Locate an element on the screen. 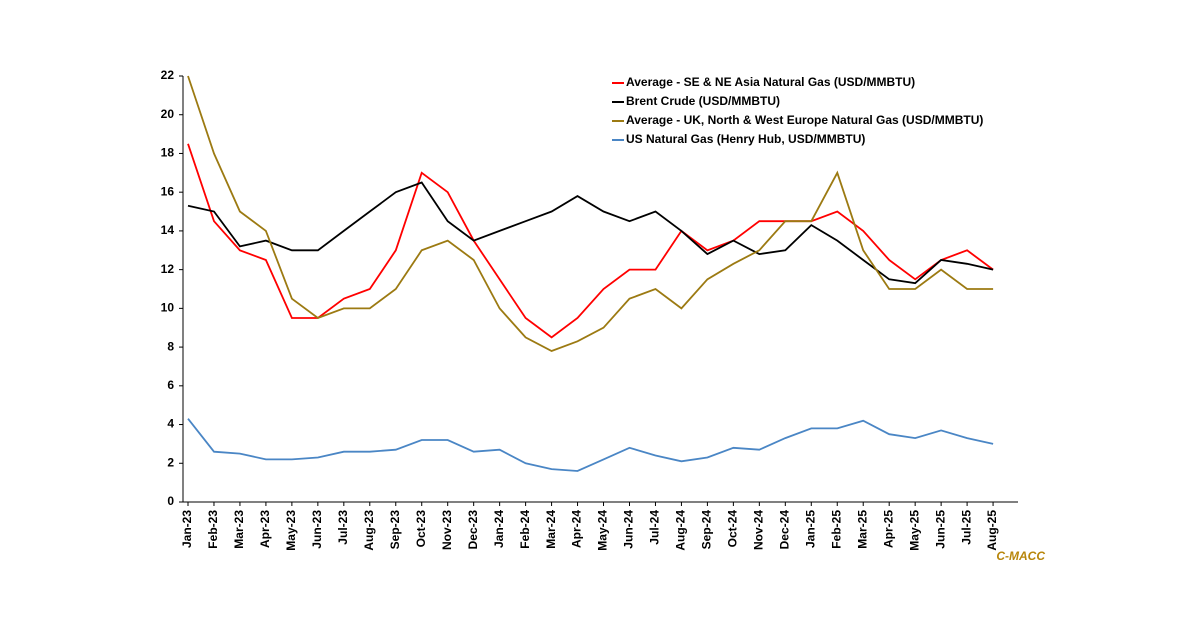 This screenshot has height=632, width=1200. x-tick-label: Aug-23 is located at coordinates (369, 530).